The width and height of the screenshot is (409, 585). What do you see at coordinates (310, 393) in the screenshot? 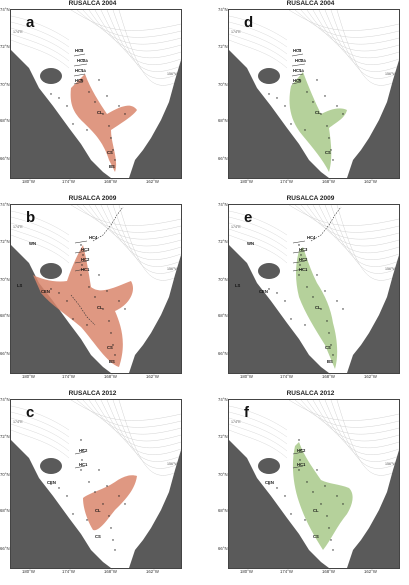
I see `panel-title: RUSALCA 2012` at bounding box center [310, 393].